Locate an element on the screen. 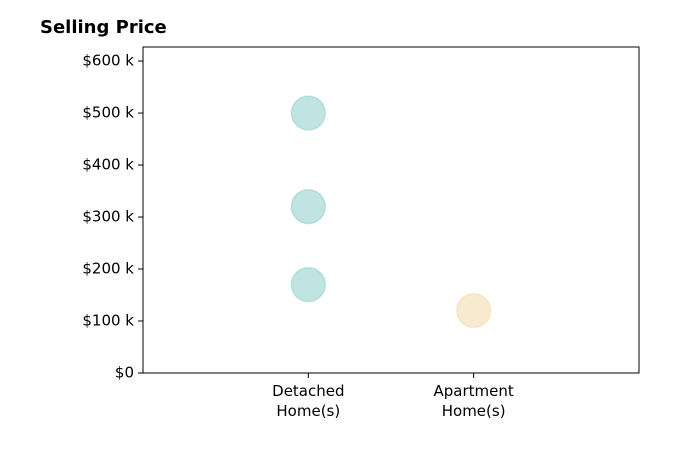  x-tick-label: Detached Home(s) is located at coordinates (308, 401).